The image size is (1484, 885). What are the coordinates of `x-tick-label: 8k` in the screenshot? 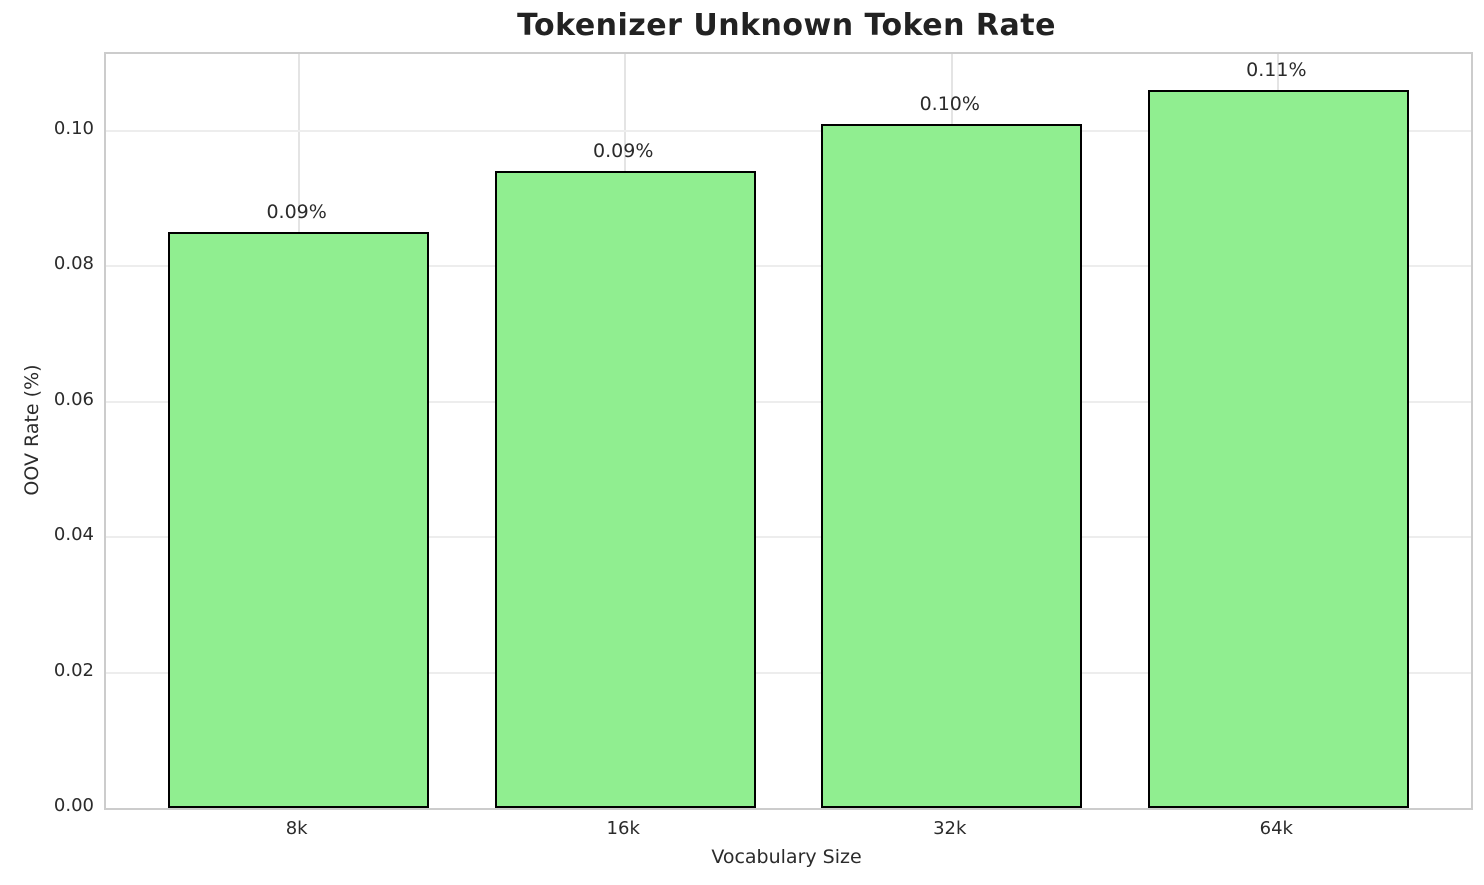 It's located at (296, 828).